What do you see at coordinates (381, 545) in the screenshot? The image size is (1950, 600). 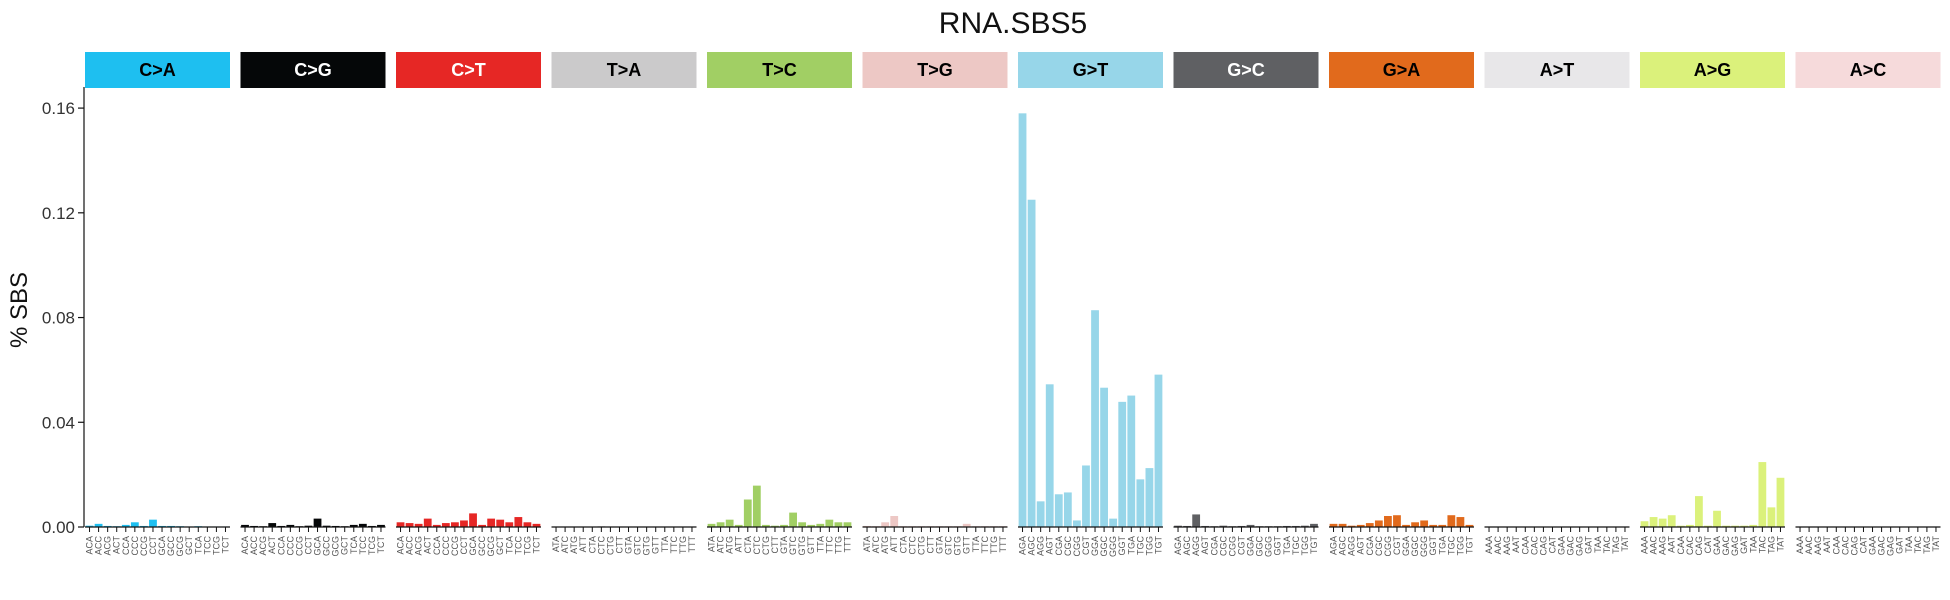 I see `x-tick-label: TCT` at bounding box center [381, 545].